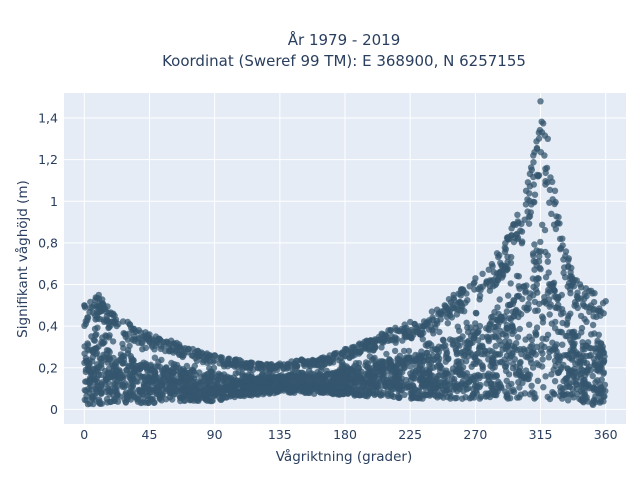 This screenshot has width=640, height=480. I want to click on y-tick-label: 1,2, so click(48, 159).